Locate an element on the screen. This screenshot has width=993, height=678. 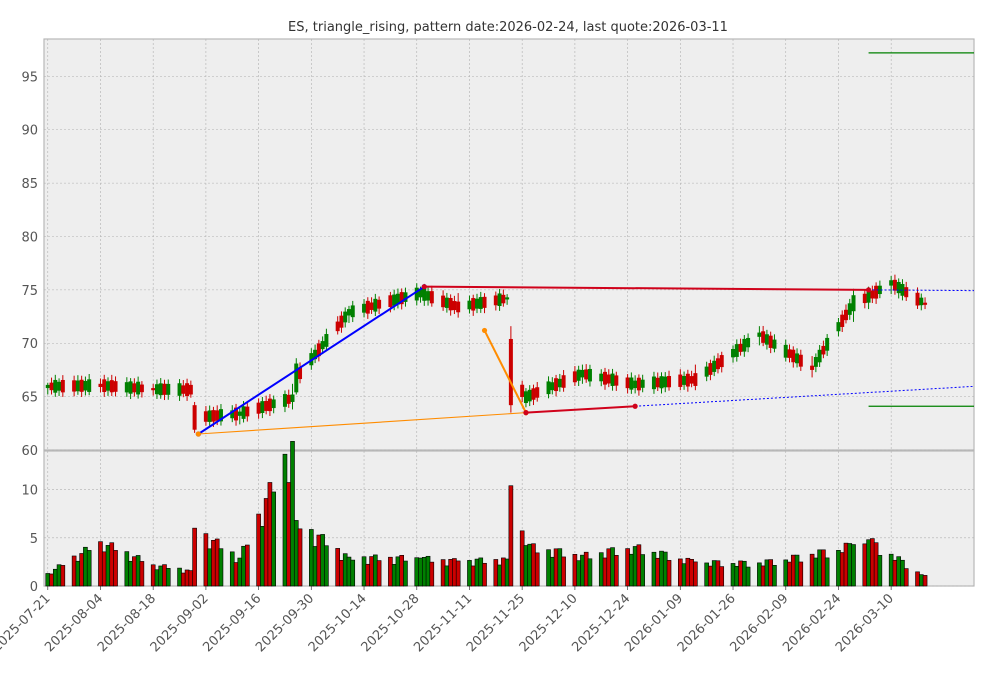
resistance-line-start-point is located at coordinates (424, 287).